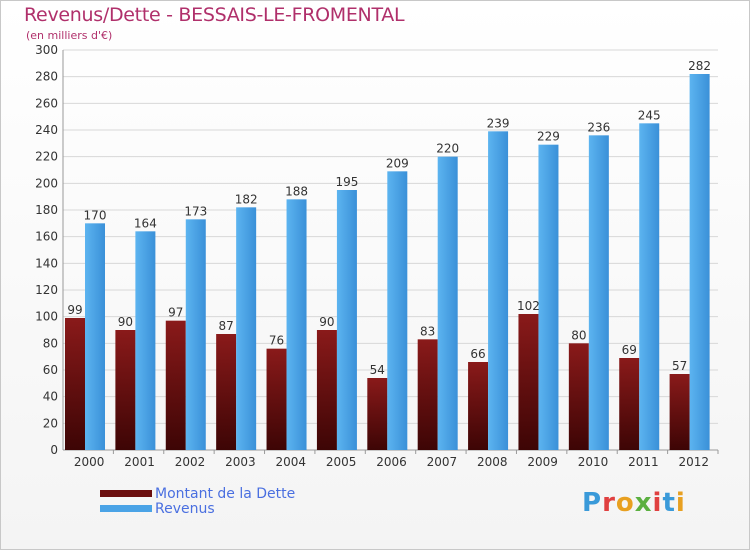 The image size is (750, 550). Describe the element at coordinates (694, 462) in the screenshot. I see `x-tick-label: 2012` at that location.